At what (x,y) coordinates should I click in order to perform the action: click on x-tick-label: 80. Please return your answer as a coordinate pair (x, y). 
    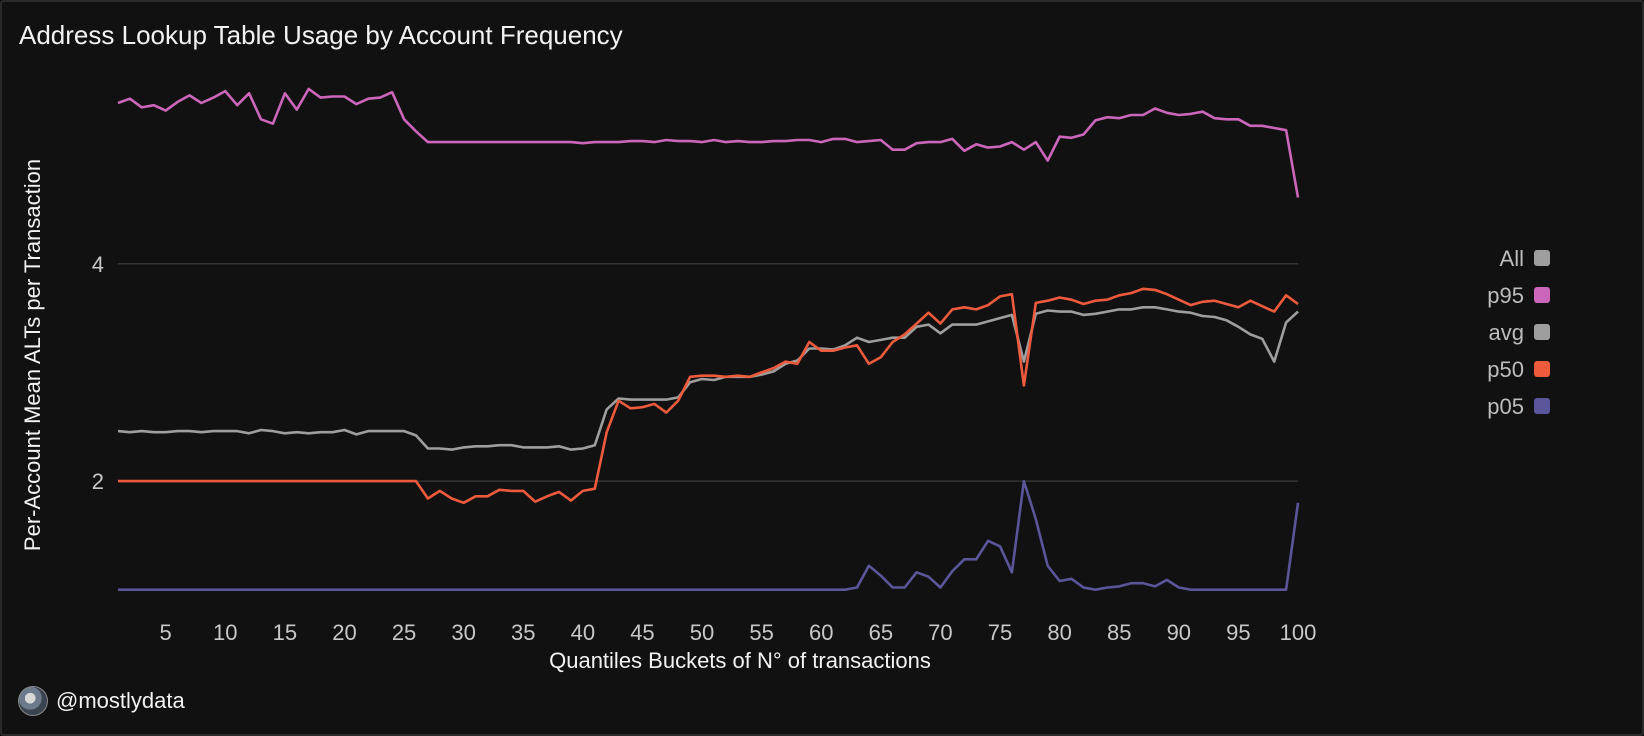
    Looking at the image, I should click on (1059, 632).